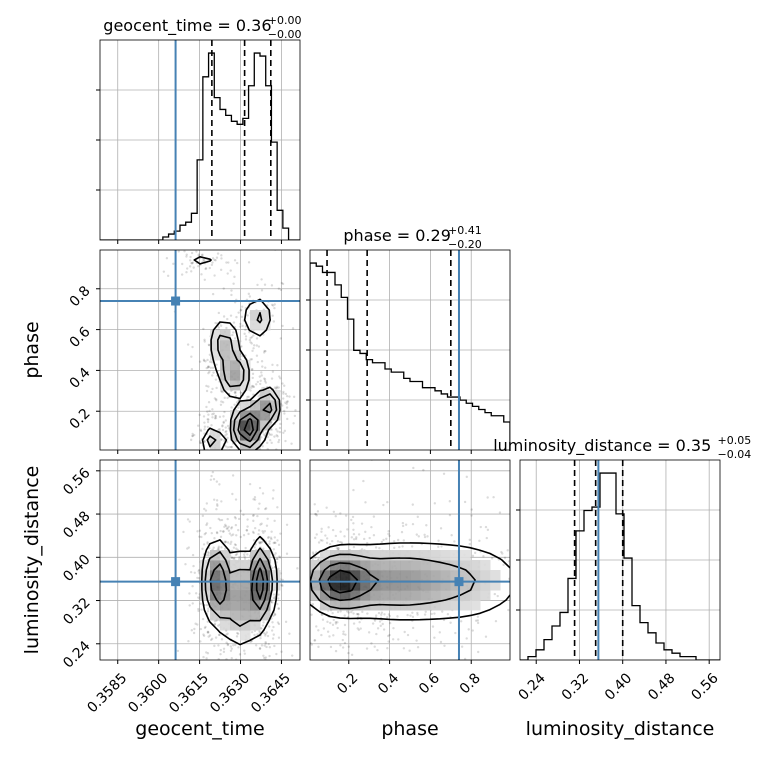 The height and width of the screenshot is (760, 760). I want to click on y-tick-label: 0.6, so click(80, 337).